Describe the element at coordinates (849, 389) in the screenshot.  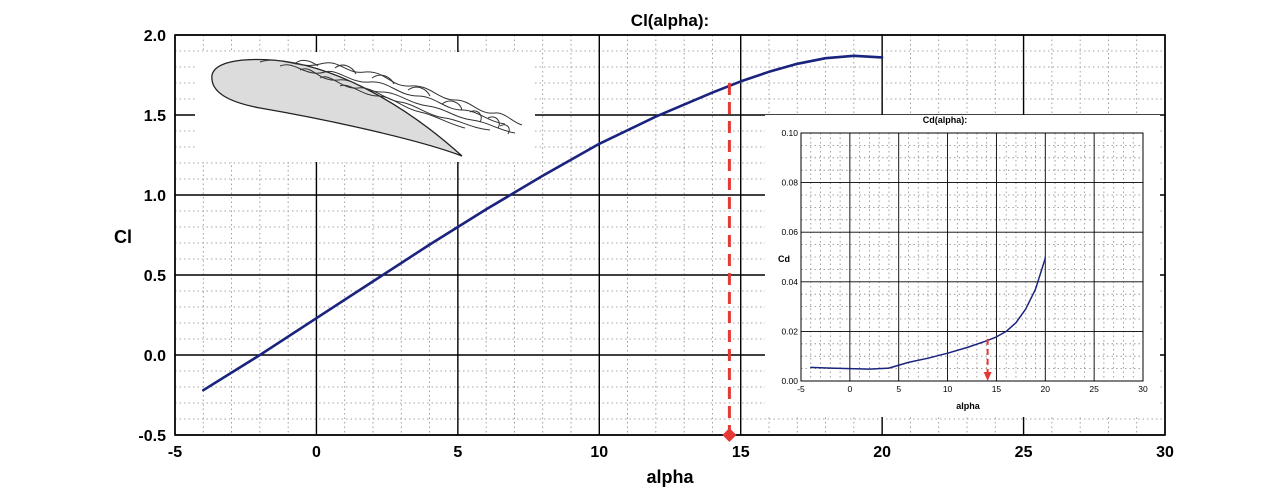
I see `inset-x-tick-label: 0` at that location.